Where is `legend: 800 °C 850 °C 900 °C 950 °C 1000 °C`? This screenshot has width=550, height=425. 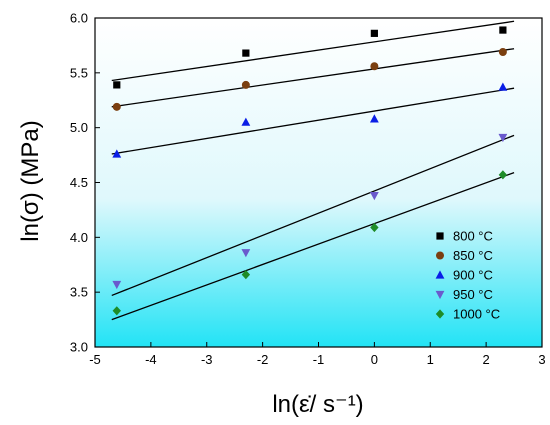 legend: 800 °C 850 °C 900 °C 950 °C 1000 °C is located at coordinates (467, 275).